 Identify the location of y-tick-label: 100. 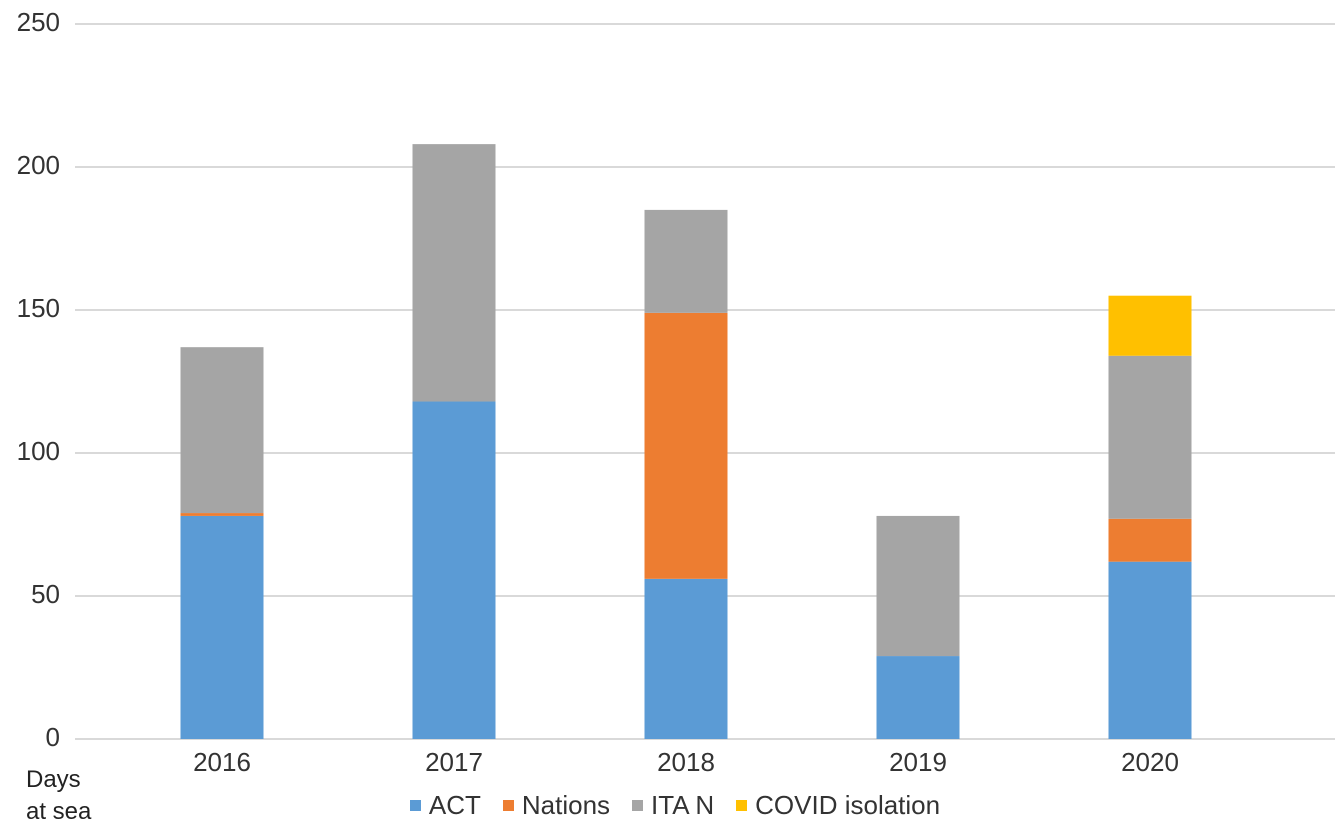
(38, 451).